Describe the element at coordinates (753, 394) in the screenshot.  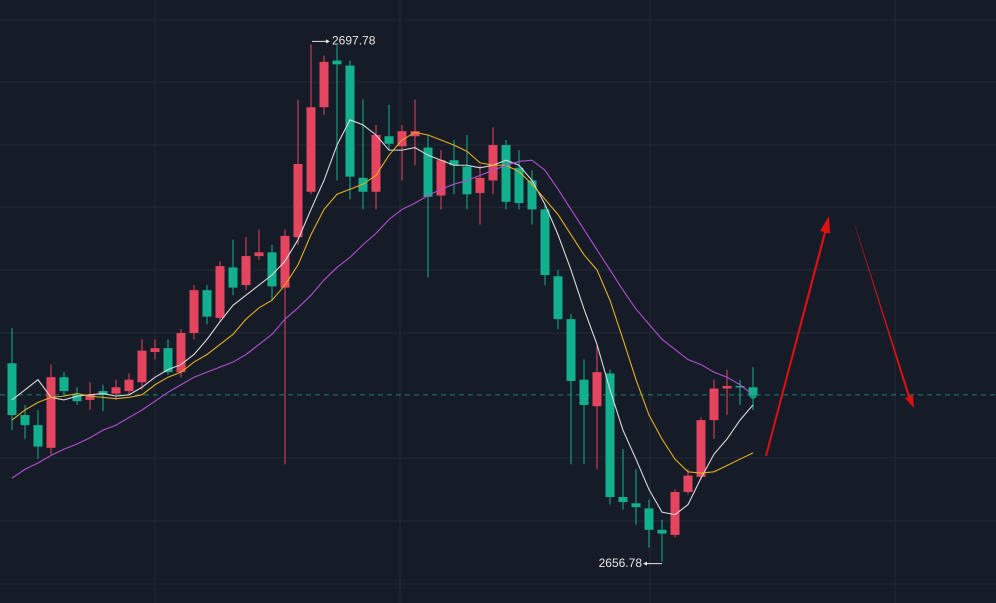
I see `last-point` at that location.